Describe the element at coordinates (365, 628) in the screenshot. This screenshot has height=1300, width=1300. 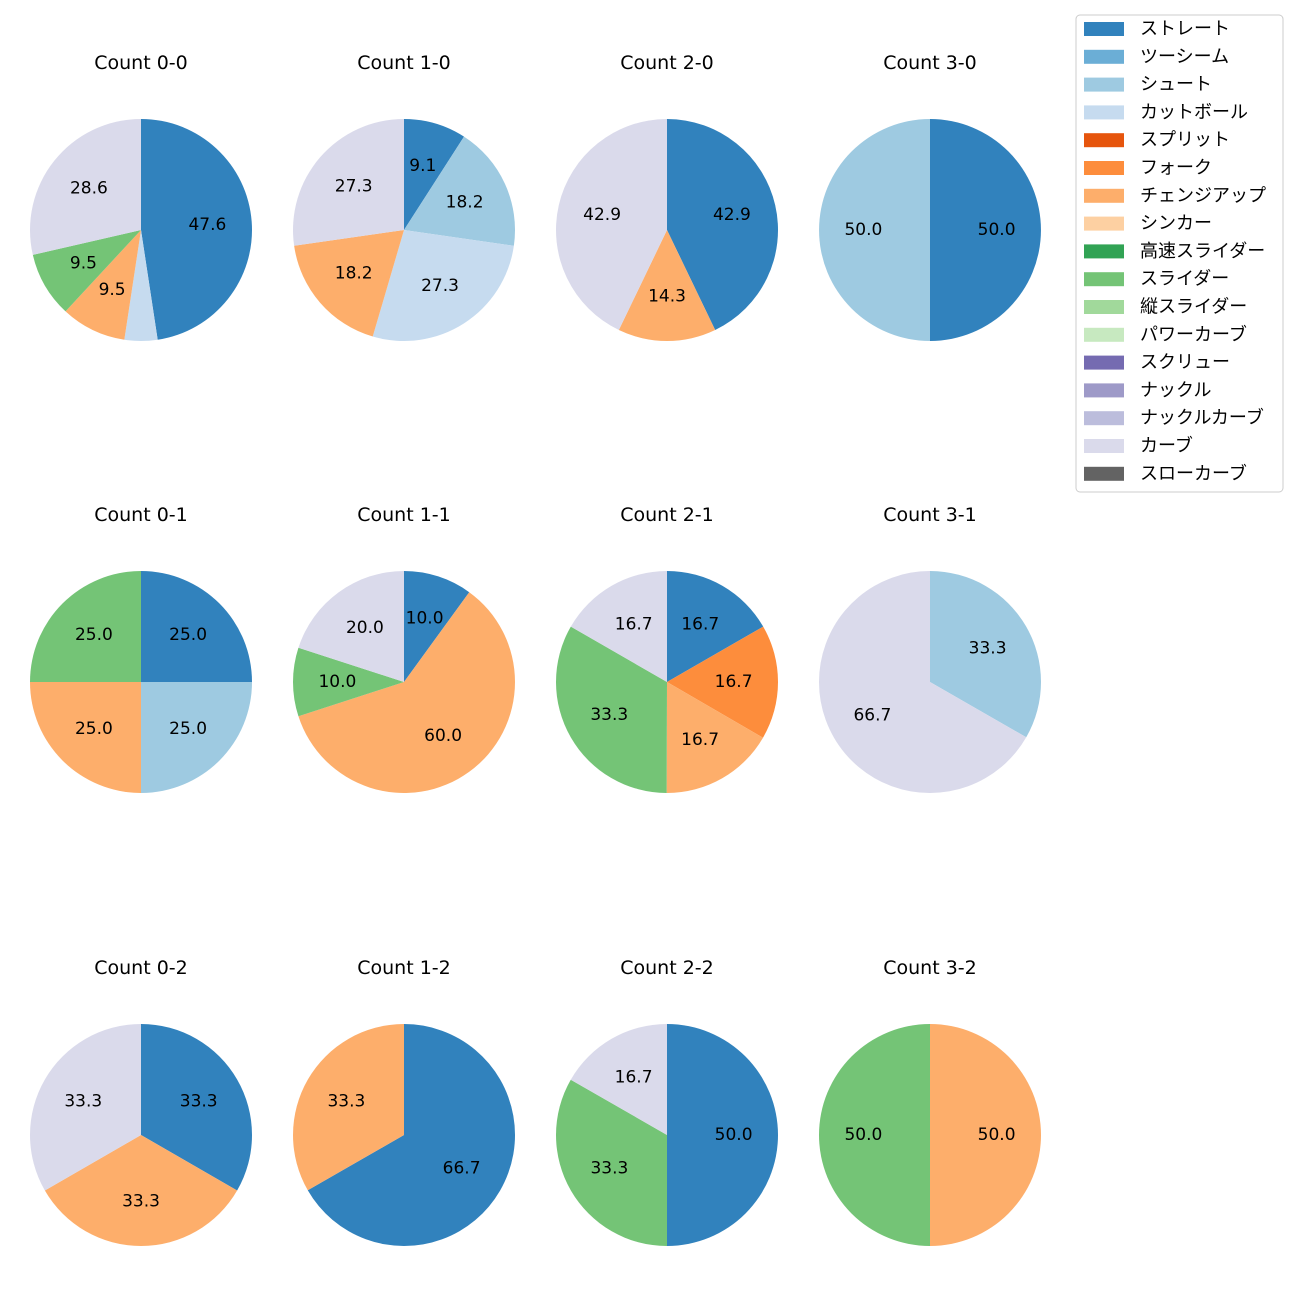
I see `pie-slice-label: 20.0` at that location.